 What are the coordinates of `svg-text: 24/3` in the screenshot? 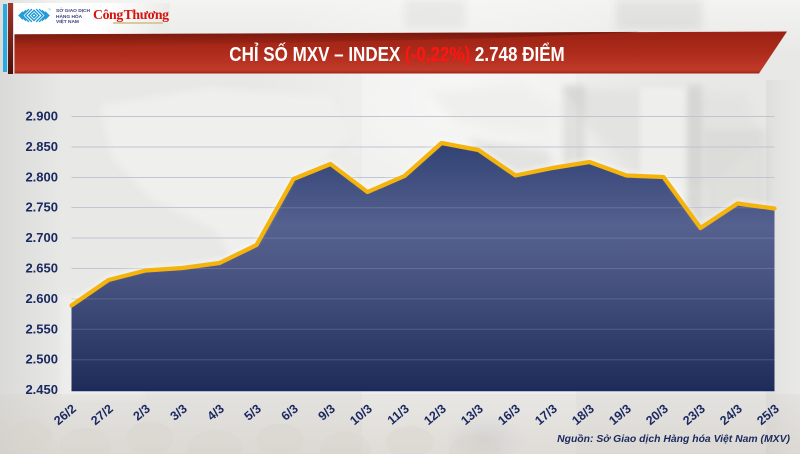 It's located at (731, 415).